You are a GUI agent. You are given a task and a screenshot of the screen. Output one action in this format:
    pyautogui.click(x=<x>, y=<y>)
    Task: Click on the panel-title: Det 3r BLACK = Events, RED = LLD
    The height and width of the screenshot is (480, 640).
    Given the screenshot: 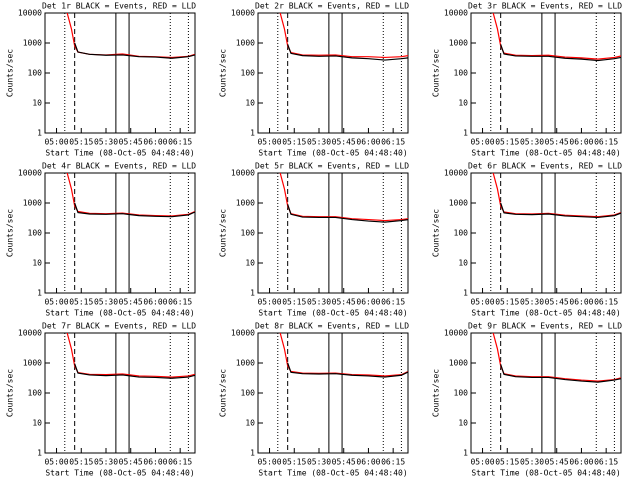 What is the action you would take?
    pyautogui.click(x=545, y=6)
    